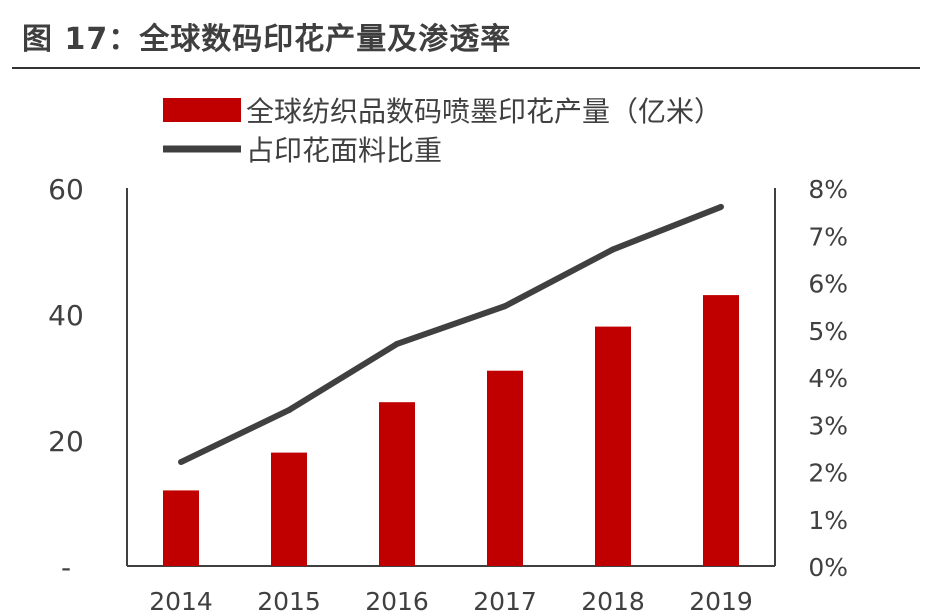 This screenshot has height=612, width=926. Describe the element at coordinates (613, 599) in the screenshot. I see `x-tick-label: 2018` at that location.